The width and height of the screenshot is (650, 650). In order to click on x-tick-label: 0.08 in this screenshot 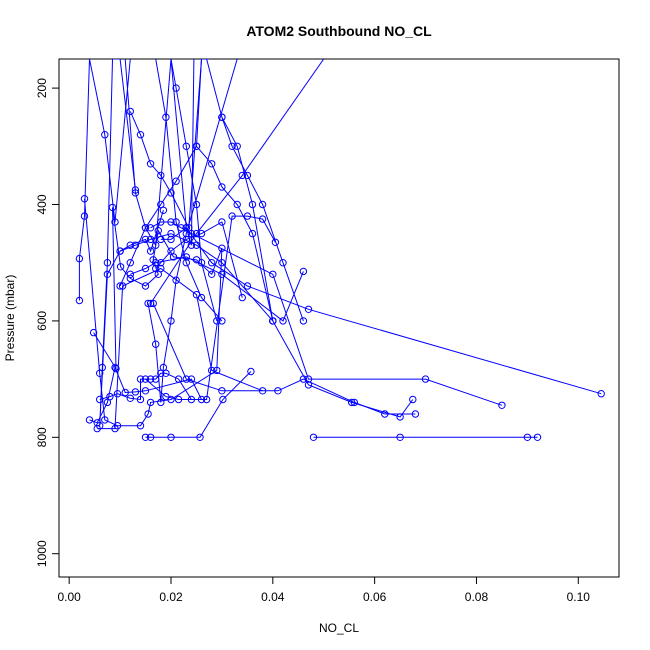, I will do `click(477, 597)`.